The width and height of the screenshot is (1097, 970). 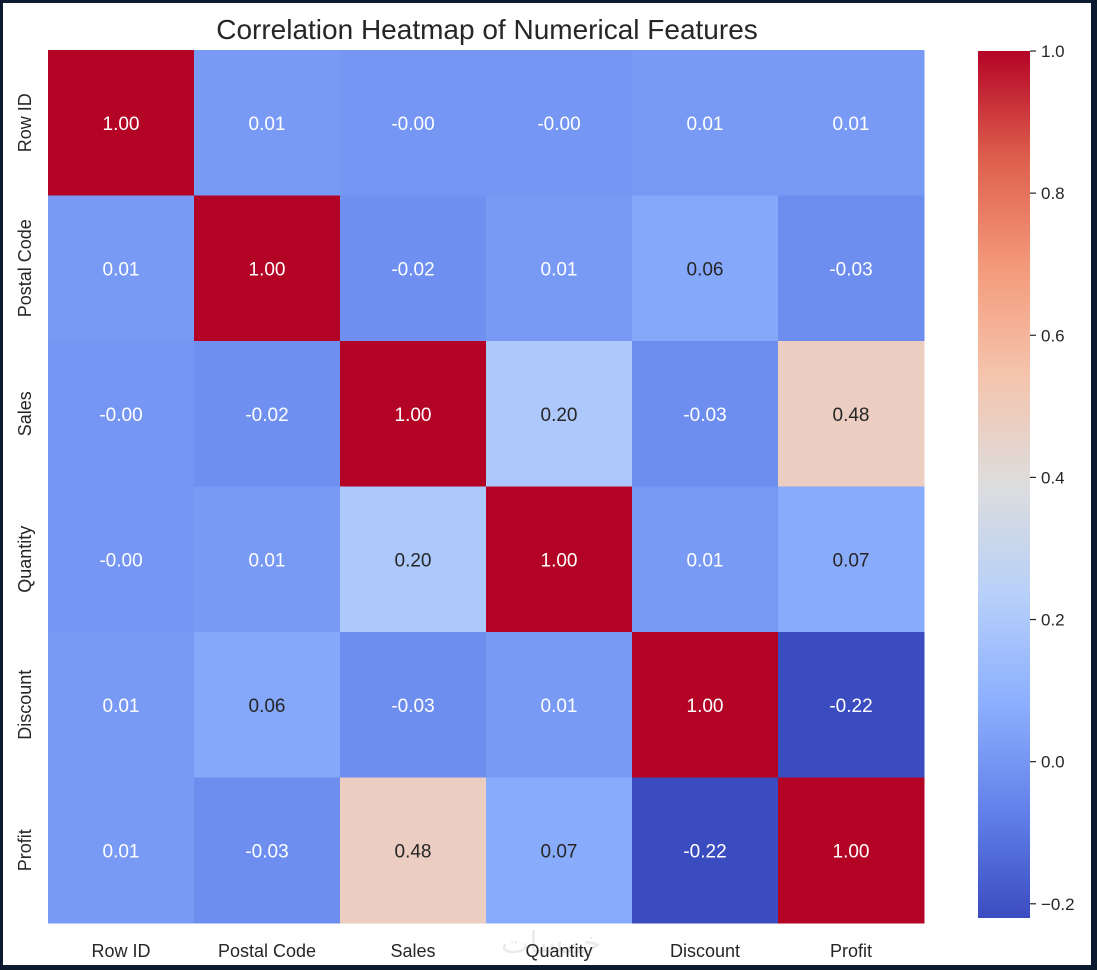 What do you see at coordinates (25, 122) in the screenshot?
I see `y-tick-label-0: Row ID` at bounding box center [25, 122].